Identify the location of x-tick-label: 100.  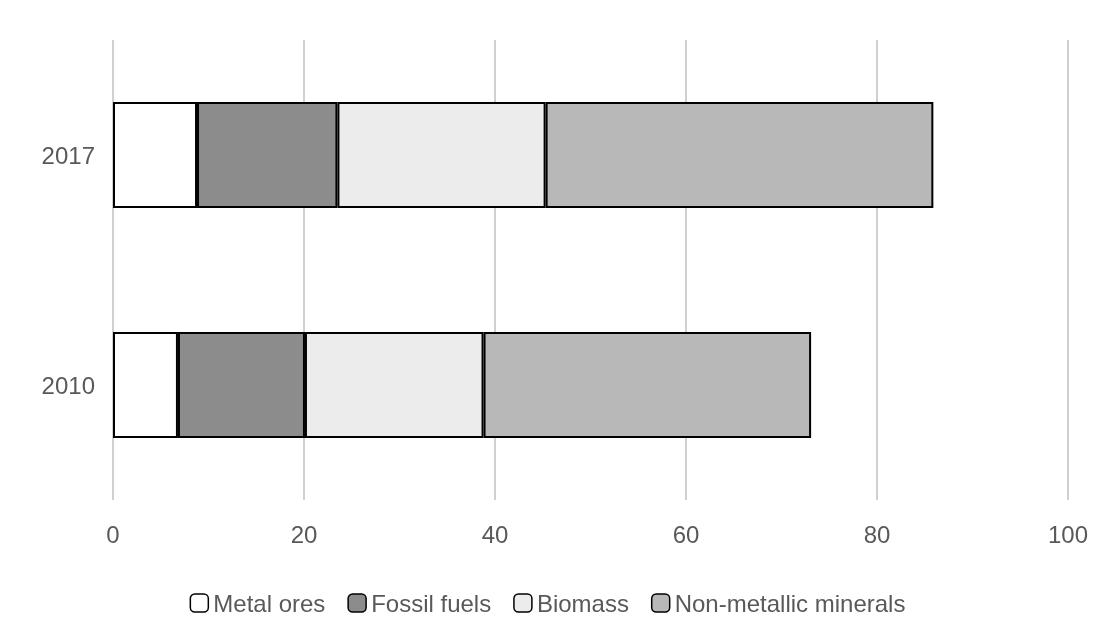
(1068, 534).